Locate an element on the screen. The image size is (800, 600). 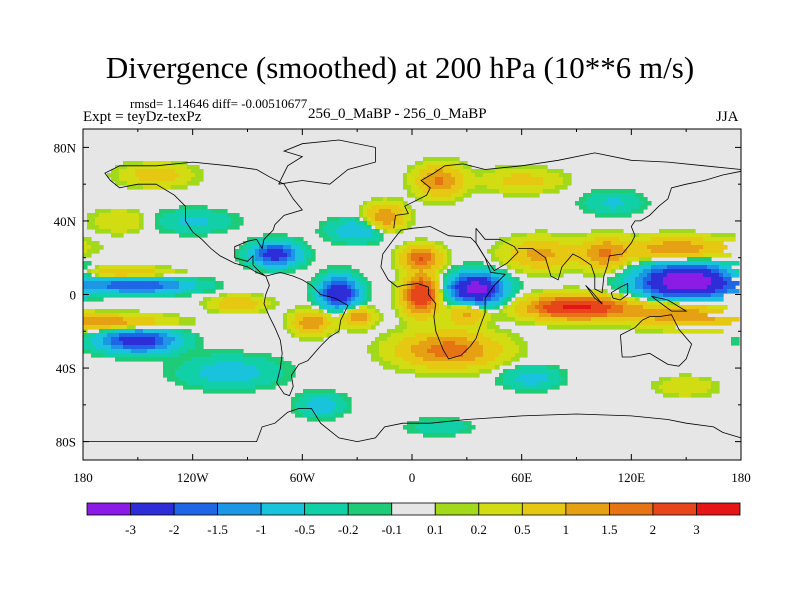
y-tick-label: 40N is located at coordinates (65, 221).